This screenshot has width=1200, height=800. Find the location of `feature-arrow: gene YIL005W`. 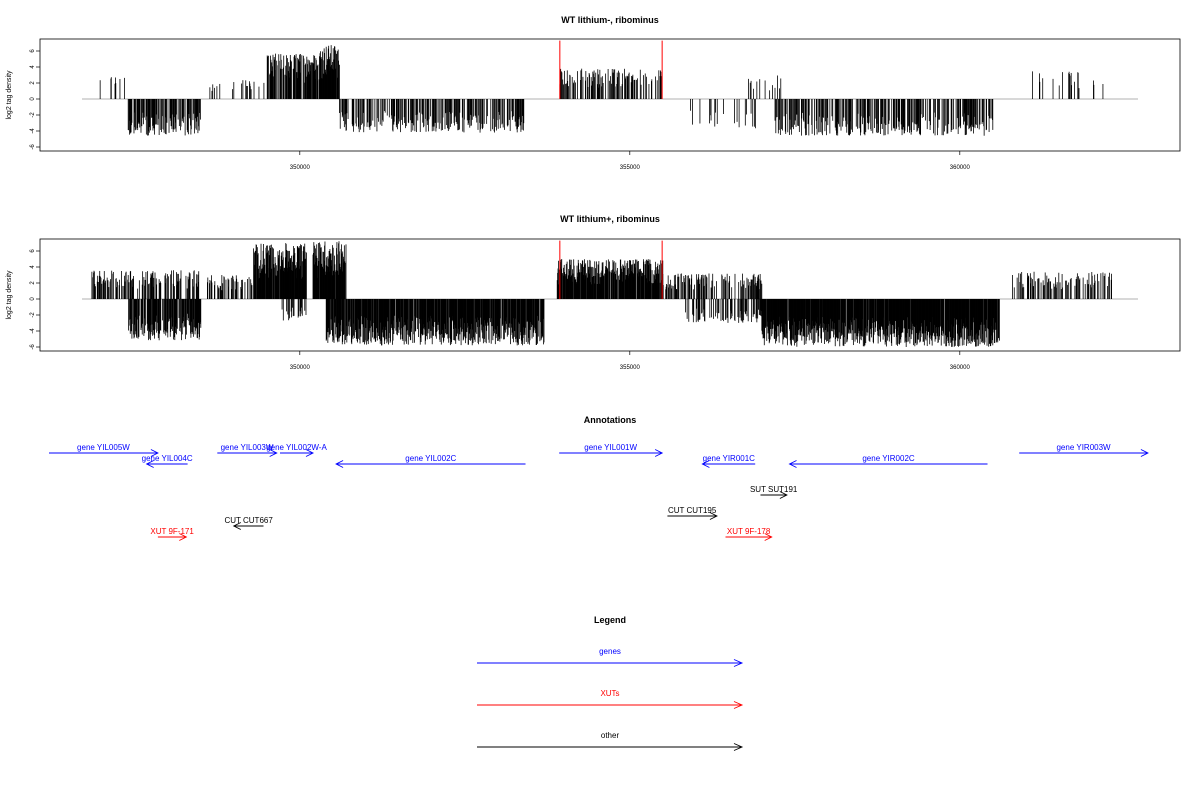

feature-arrow: gene YIL005W is located at coordinates (104, 450).